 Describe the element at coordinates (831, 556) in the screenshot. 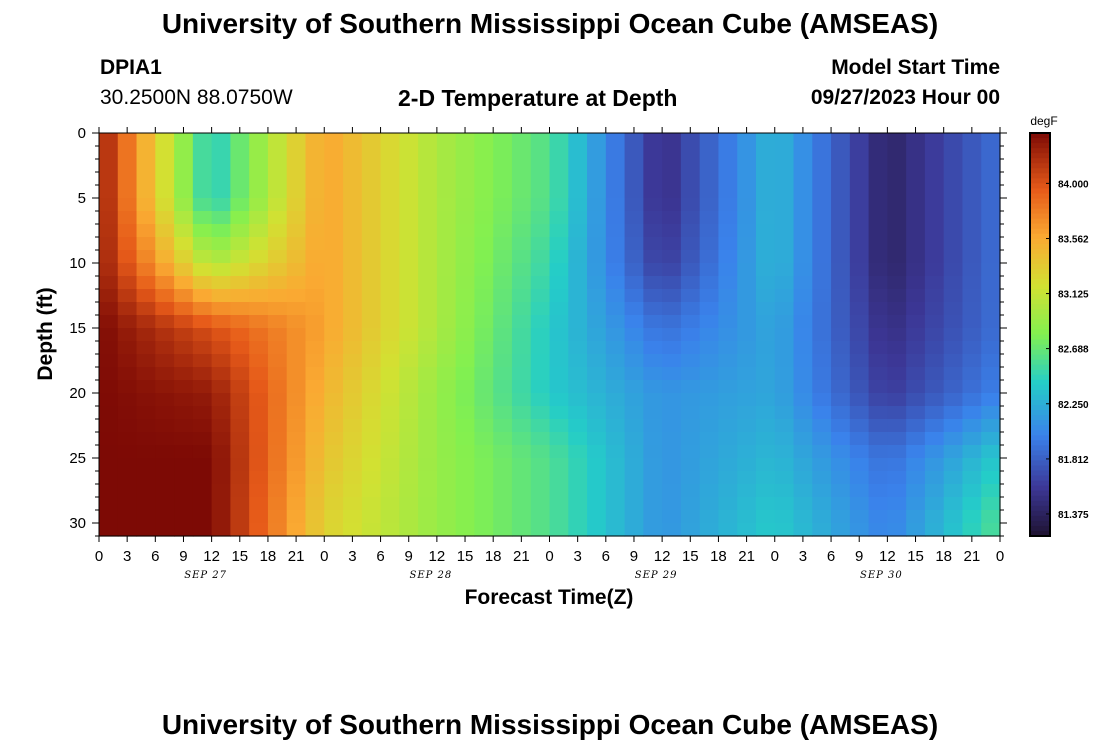

I see `x-tick-label: 6` at that location.